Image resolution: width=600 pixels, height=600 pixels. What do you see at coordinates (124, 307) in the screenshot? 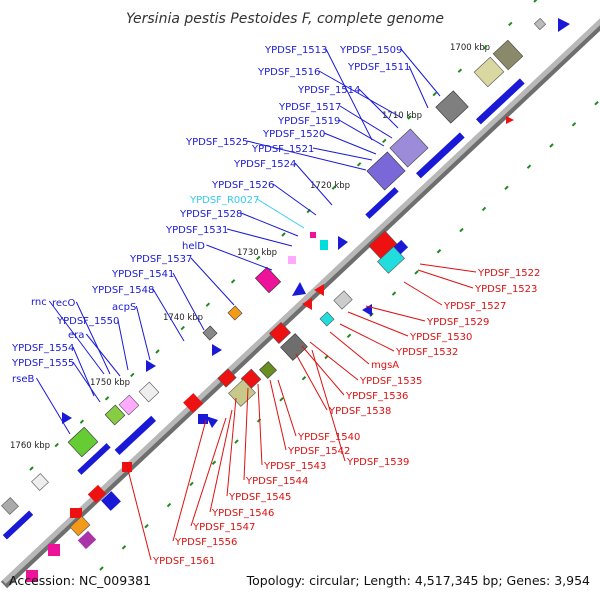
I see `forward-gene-label: acpS` at bounding box center [124, 307].